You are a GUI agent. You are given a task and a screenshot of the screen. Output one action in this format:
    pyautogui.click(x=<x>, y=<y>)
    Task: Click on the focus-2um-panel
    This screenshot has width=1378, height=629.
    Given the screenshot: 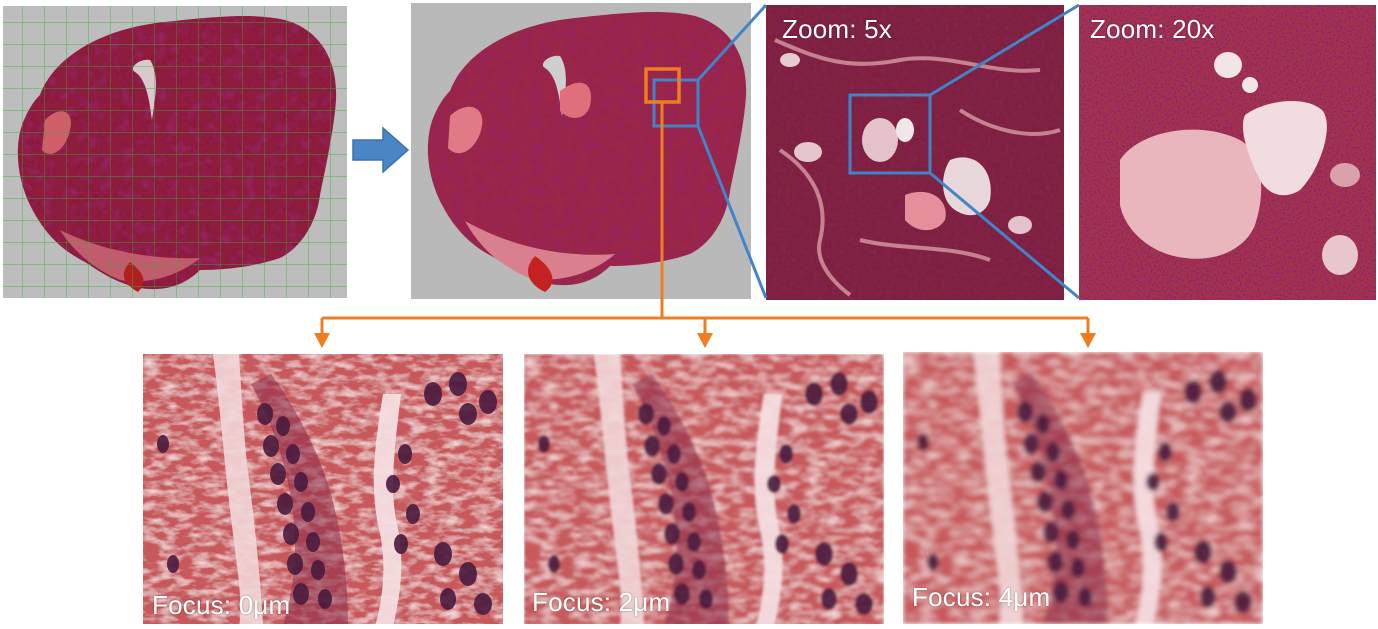 What is the action you would take?
    pyautogui.click(x=704, y=489)
    